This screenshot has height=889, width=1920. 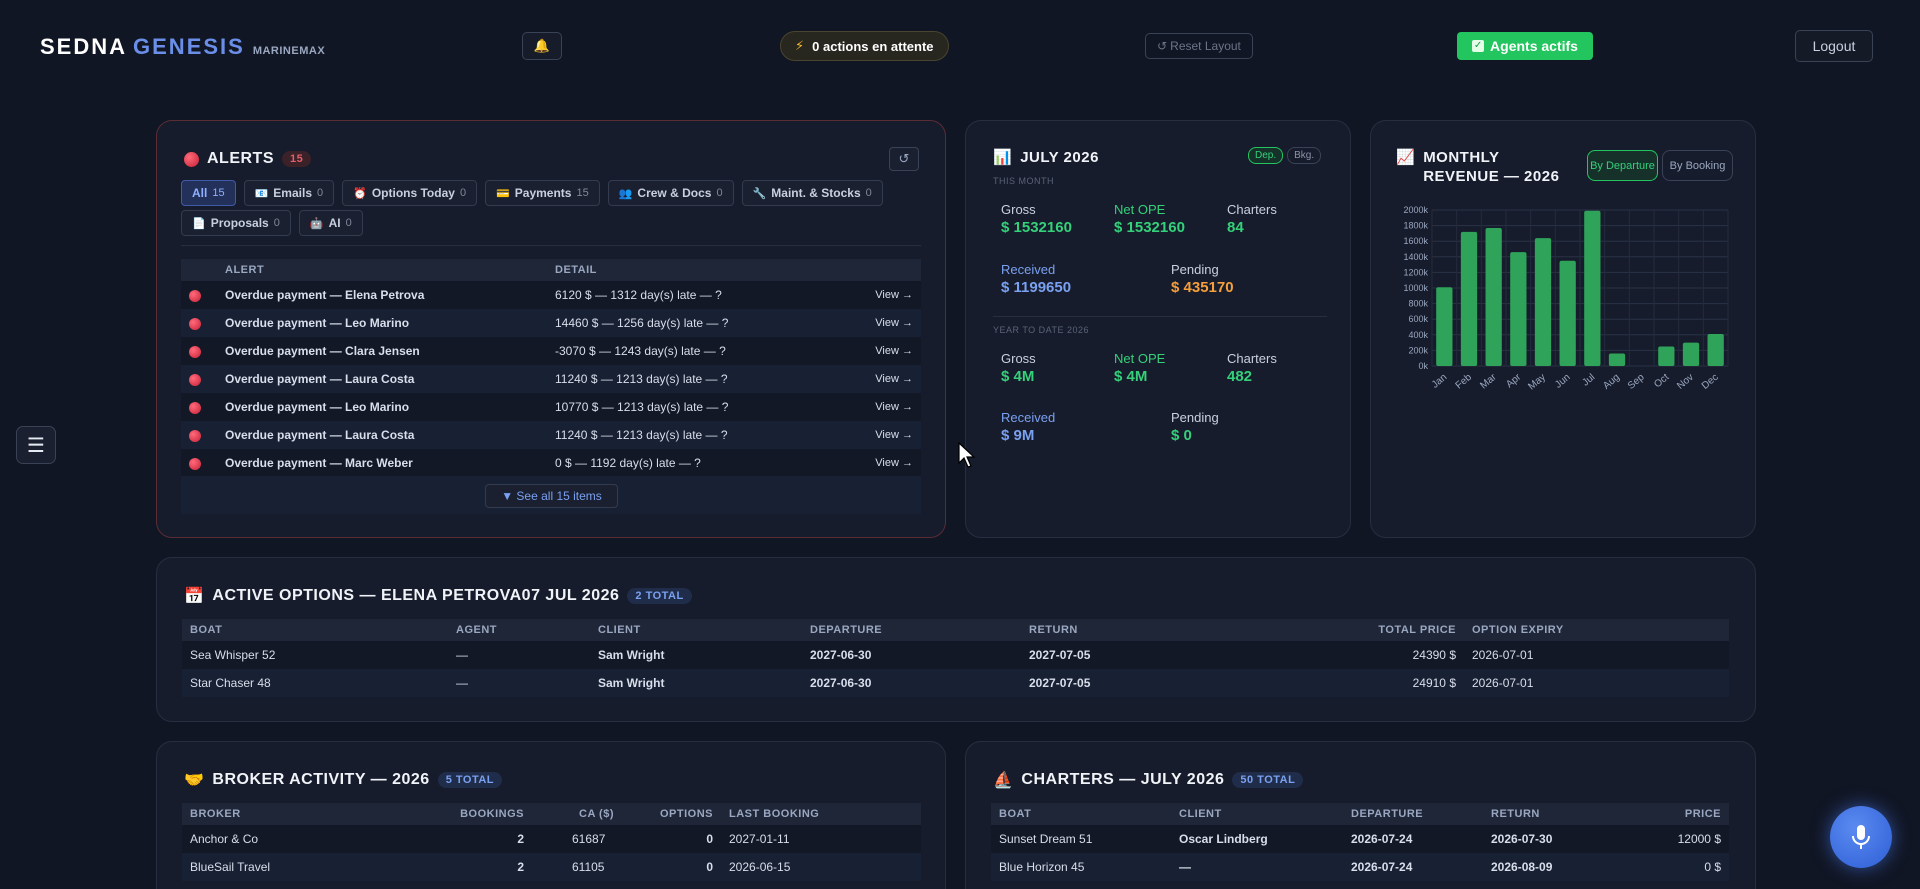 I want to click on filter-label: Proposals, so click(x=239, y=223).